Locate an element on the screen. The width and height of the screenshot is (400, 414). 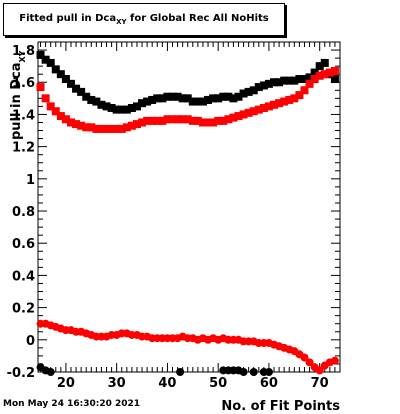
y-tick-label: 1.8 is located at coordinates (23, 51).